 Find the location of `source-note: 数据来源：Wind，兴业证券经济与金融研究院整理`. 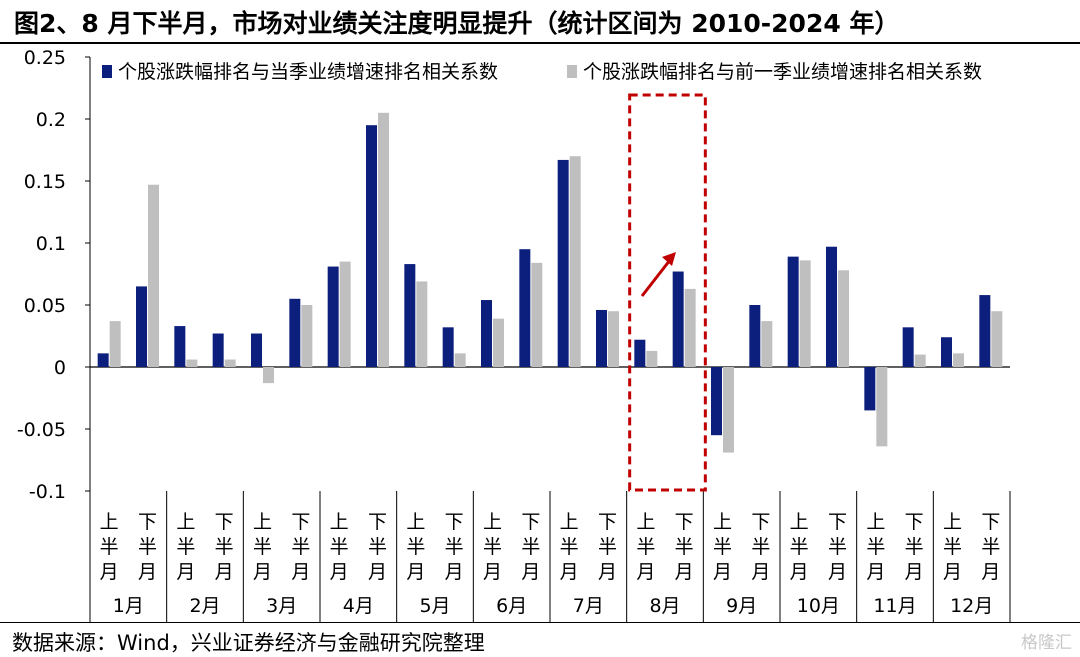

source-note: 数据来源：Wind，兴业证券经济与金融研究院整理 is located at coordinates (248, 643).